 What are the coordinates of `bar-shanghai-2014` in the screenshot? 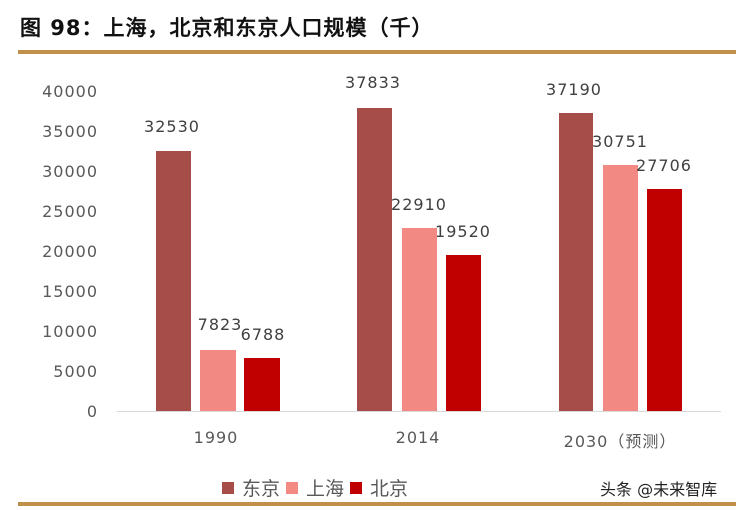 It's located at (419, 319).